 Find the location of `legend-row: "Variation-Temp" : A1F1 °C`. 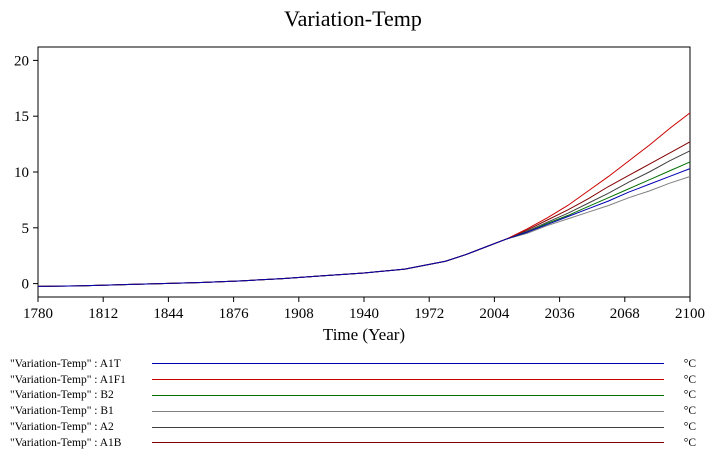

legend-row: "Variation-Temp" : A1F1 °C is located at coordinates (353, 380).